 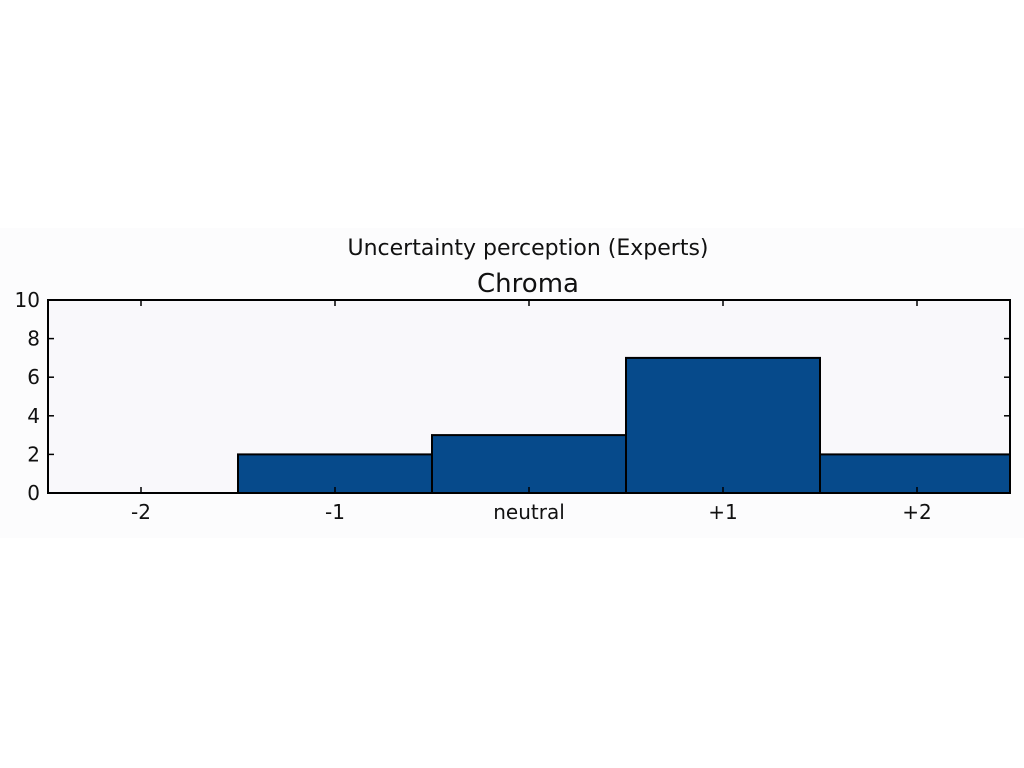 What do you see at coordinates (33, 416) in the screenshot?
I see `y-tick-label: 4` at bounding box center [33, 416].